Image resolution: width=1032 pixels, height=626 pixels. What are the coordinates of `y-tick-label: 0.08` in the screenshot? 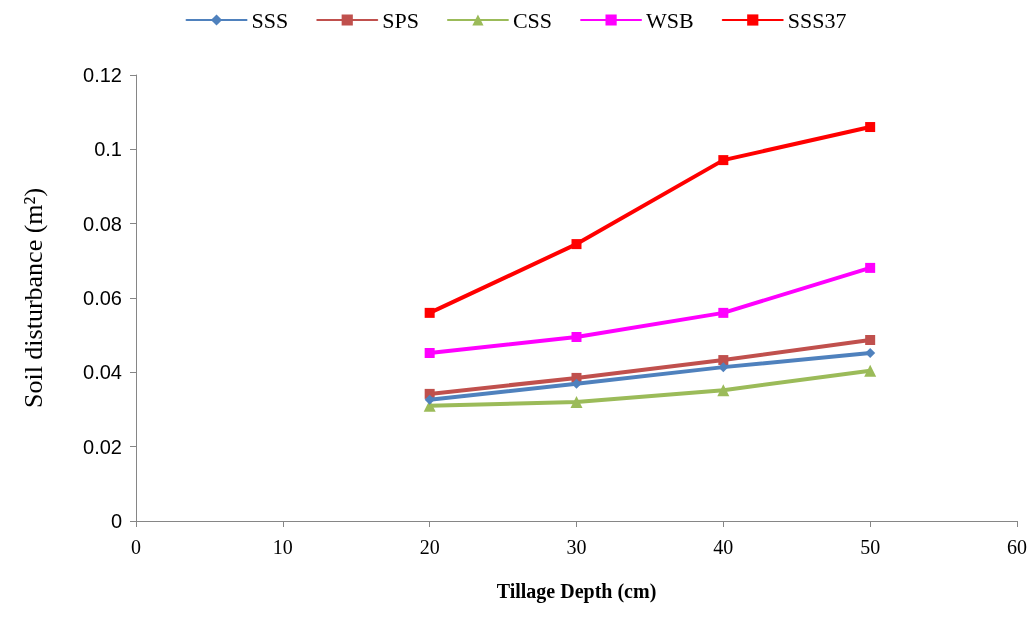 It's located at (102, 223).